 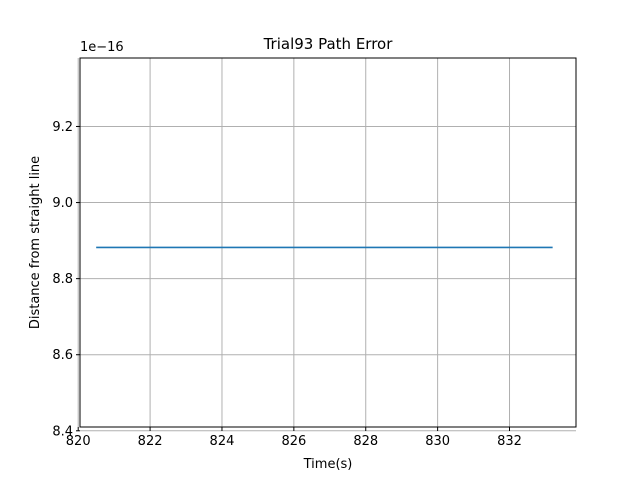 I want to click on x-tick-label: 826, so click(x=293, y=441).